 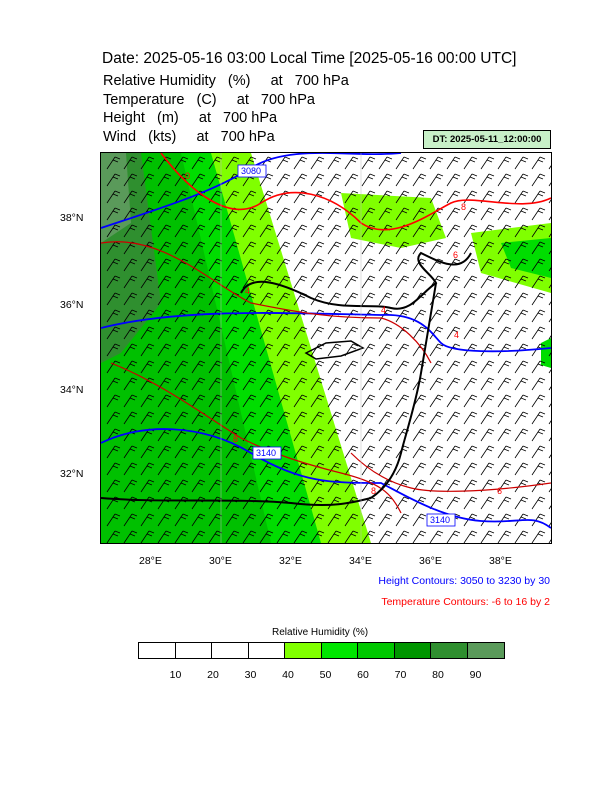 What do you see at coordinates (72, 390) in the screenshot?
I see `lat-label-34n: 34°N` at bounding box center [72, 390].